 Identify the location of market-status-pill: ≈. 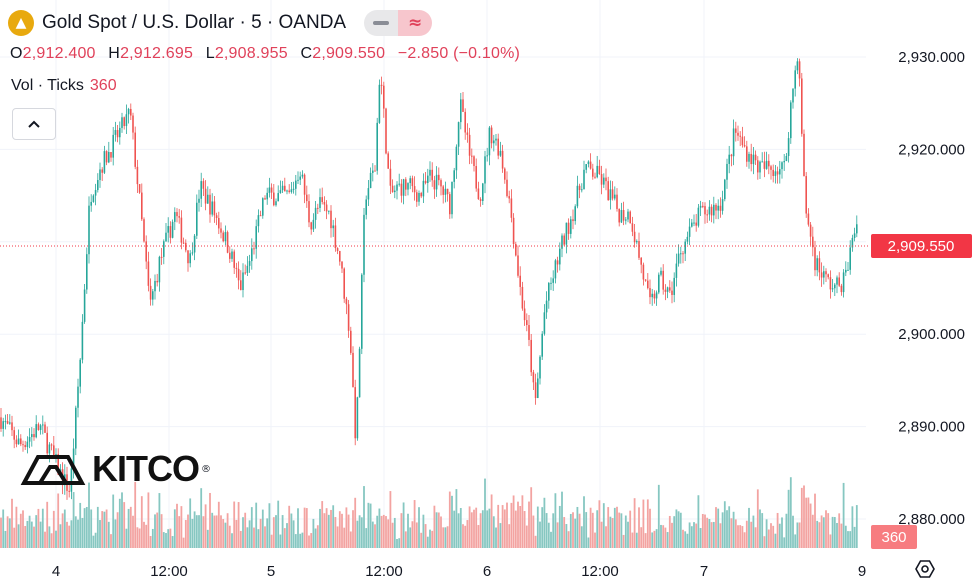
(398, 23).